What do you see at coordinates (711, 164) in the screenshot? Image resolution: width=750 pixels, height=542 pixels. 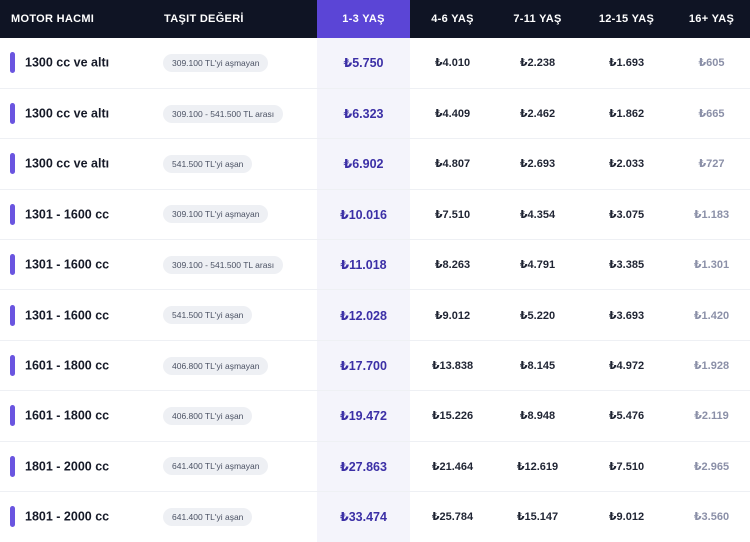 I see `tax-16-plus-yas-cell: ₺727` at bounding box center [711, 164].